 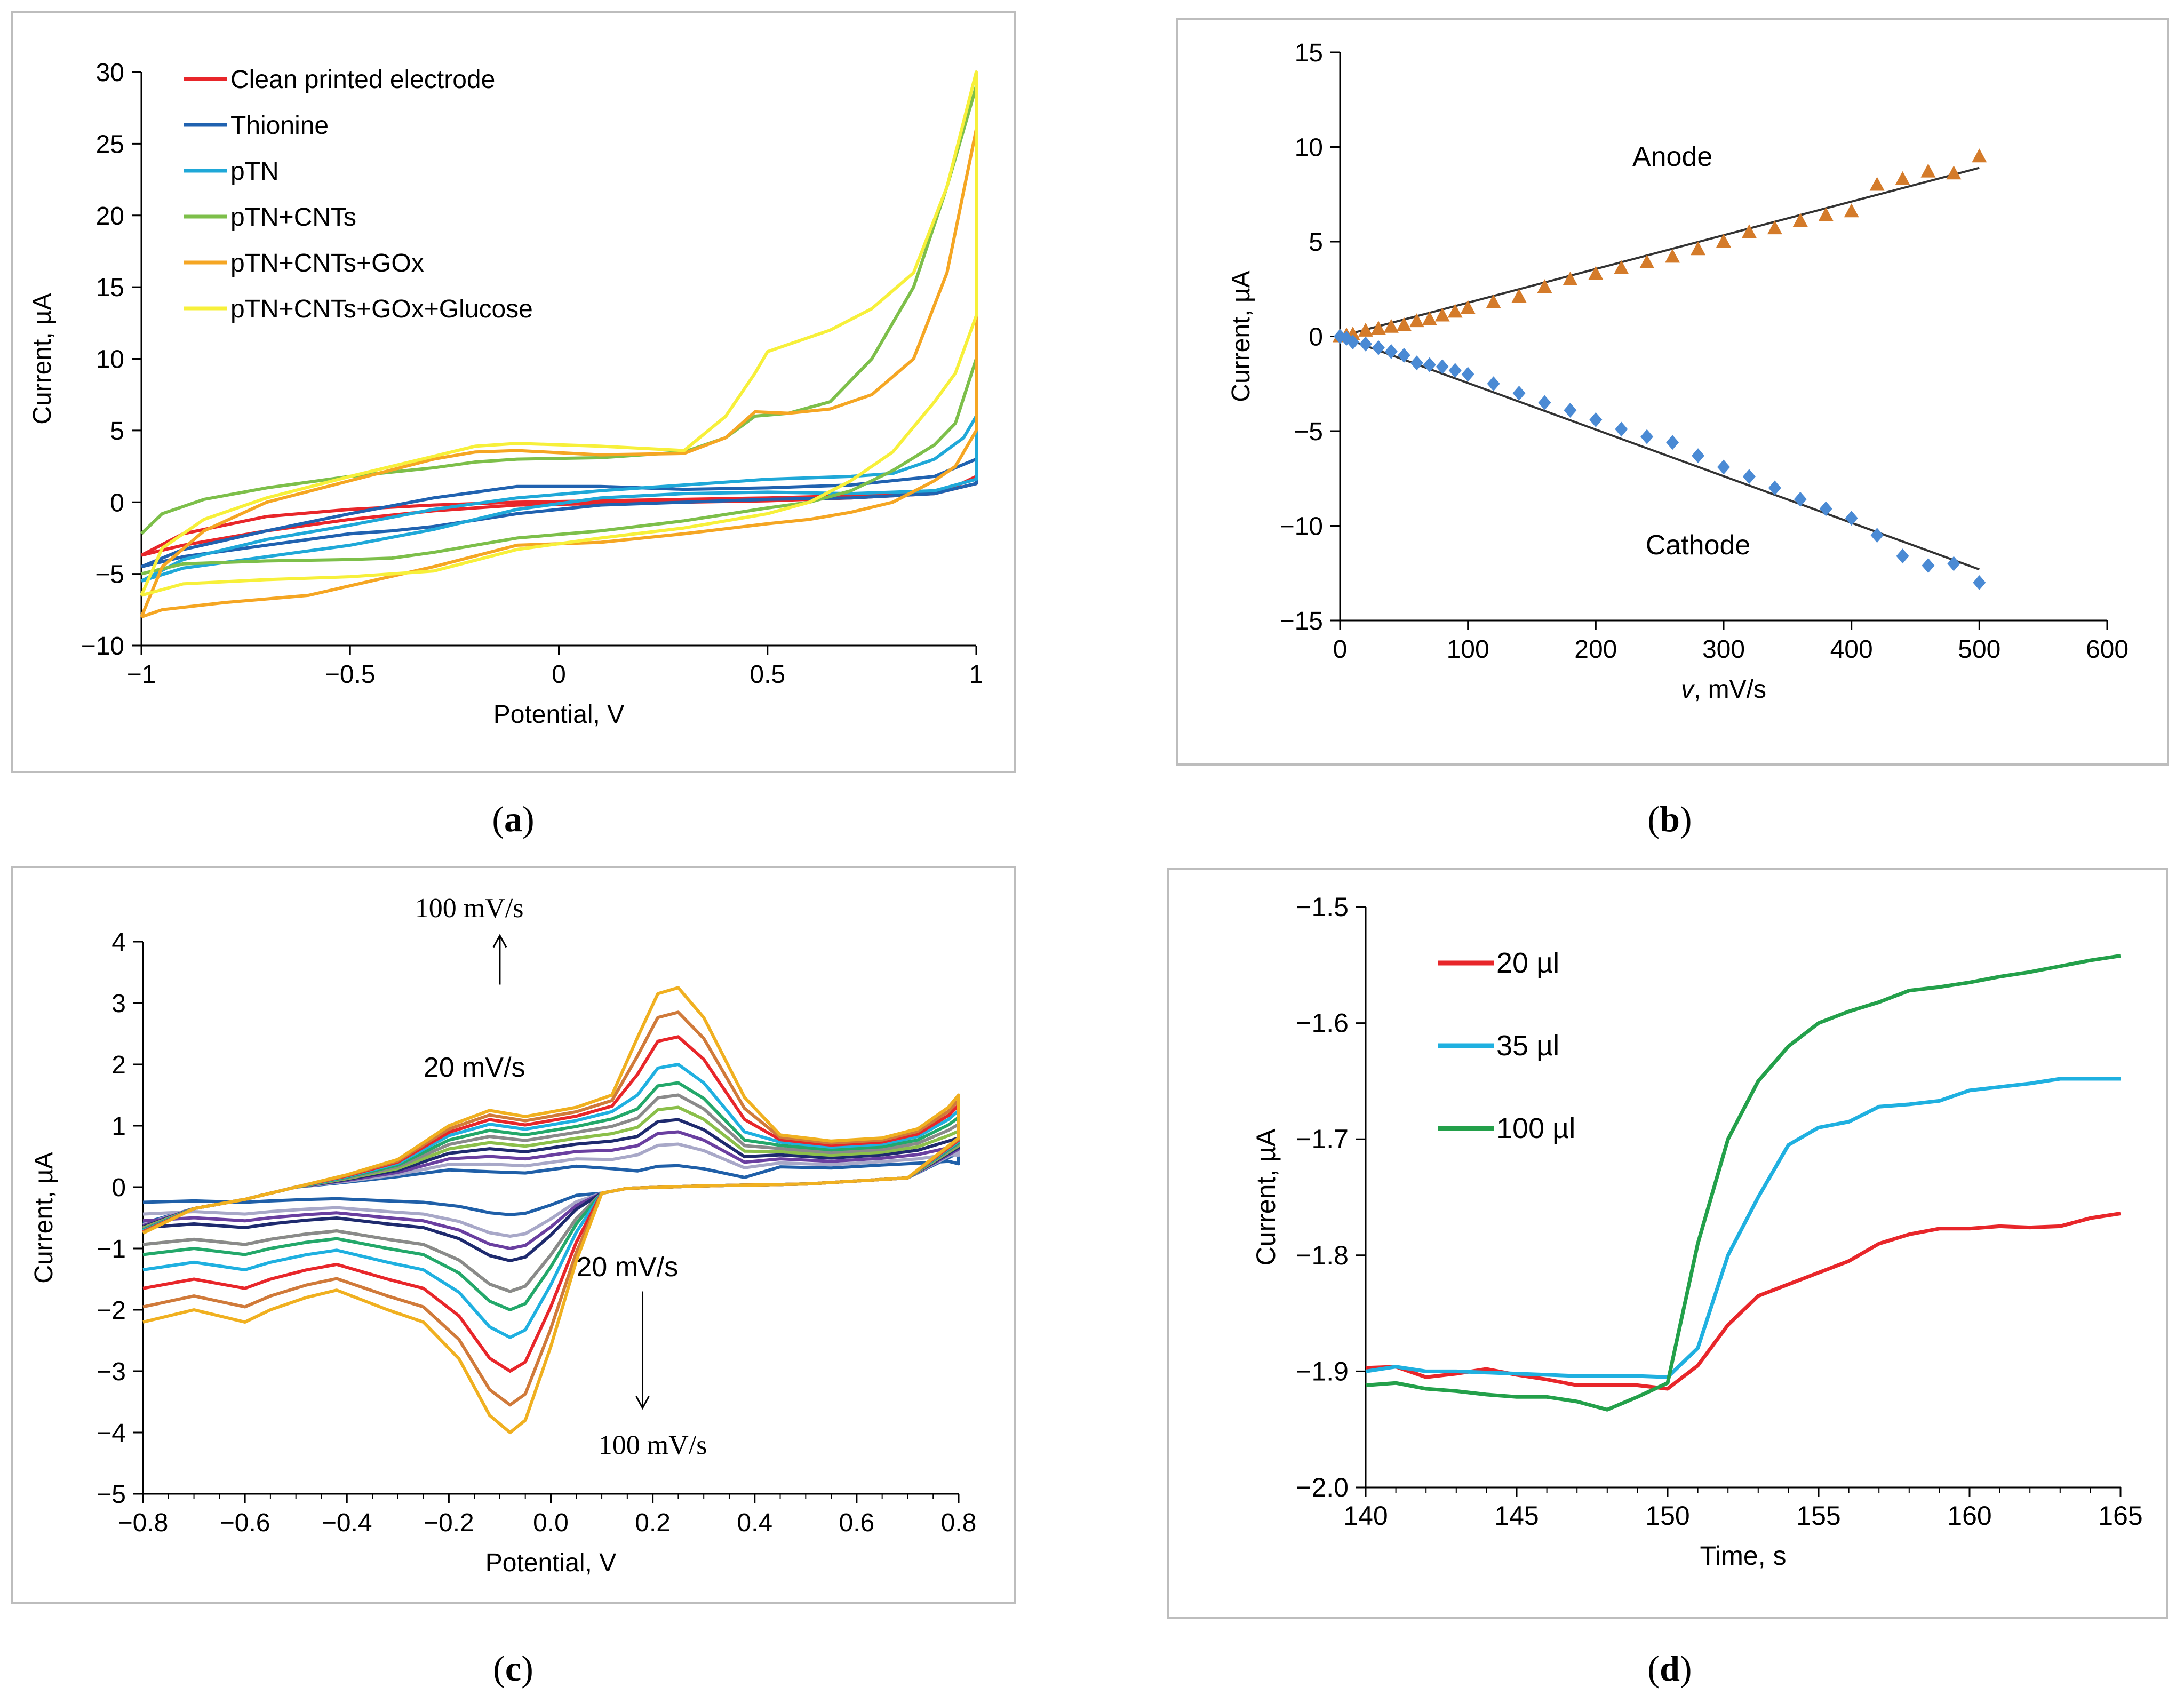 I want to click on annotation-cathode: Cathode, so click(x=1698, y=545).